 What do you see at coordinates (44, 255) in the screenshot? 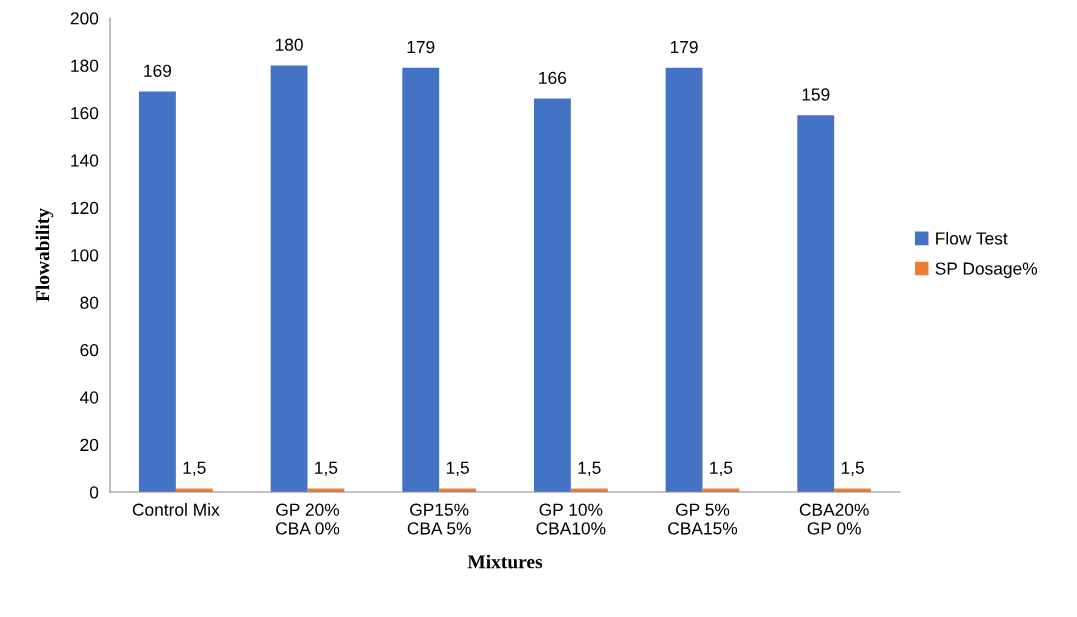
I see `y-axis-title: Flowability` at bounding box center [44, 255].